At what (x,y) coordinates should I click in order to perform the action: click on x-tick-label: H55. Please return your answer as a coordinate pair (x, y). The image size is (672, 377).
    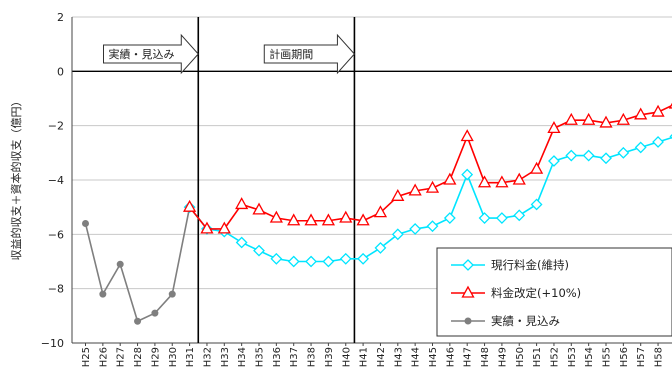
    Looking at the image, I should click on (607, 357).